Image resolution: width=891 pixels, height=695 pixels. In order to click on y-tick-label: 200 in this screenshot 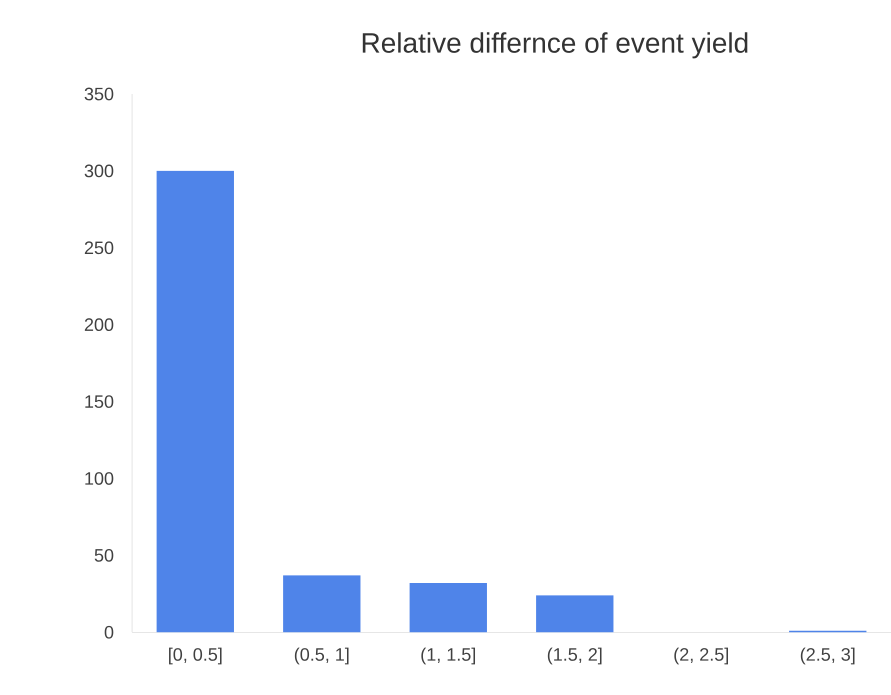, I will do `click(99, 325)`.